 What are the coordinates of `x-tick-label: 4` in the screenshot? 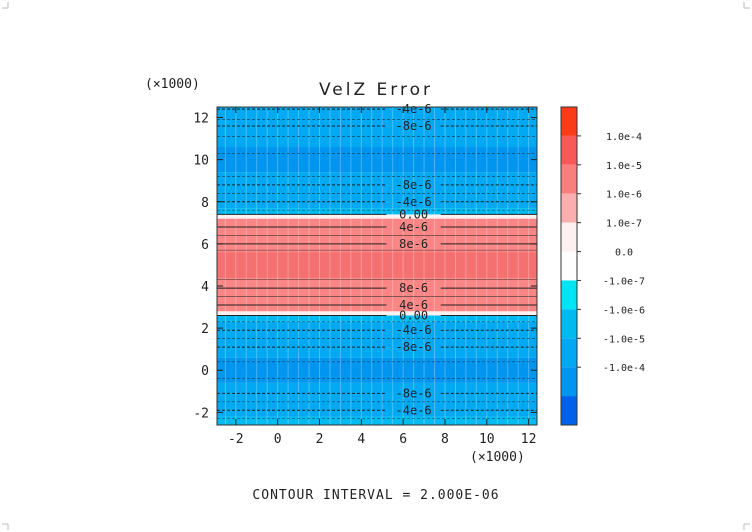 It's located at (361, 439).